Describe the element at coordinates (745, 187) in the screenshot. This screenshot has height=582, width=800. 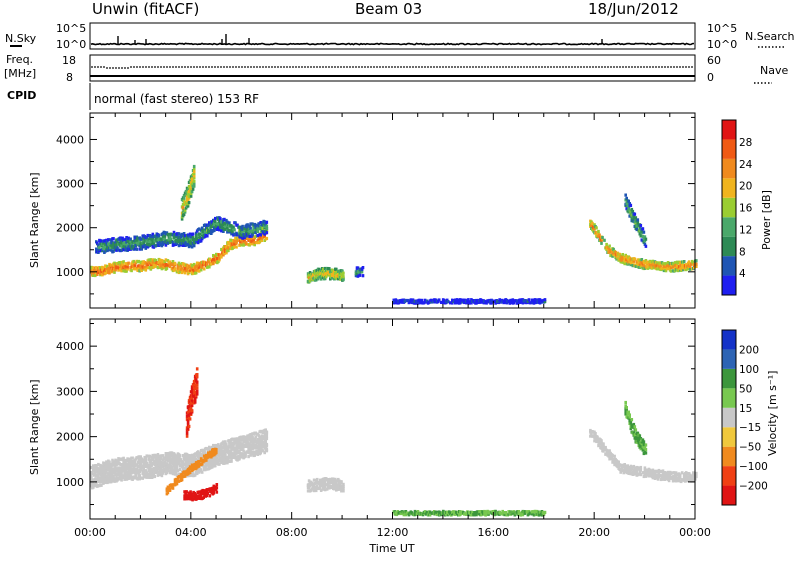
I see `power-colorbar-tick: 20` at that location.